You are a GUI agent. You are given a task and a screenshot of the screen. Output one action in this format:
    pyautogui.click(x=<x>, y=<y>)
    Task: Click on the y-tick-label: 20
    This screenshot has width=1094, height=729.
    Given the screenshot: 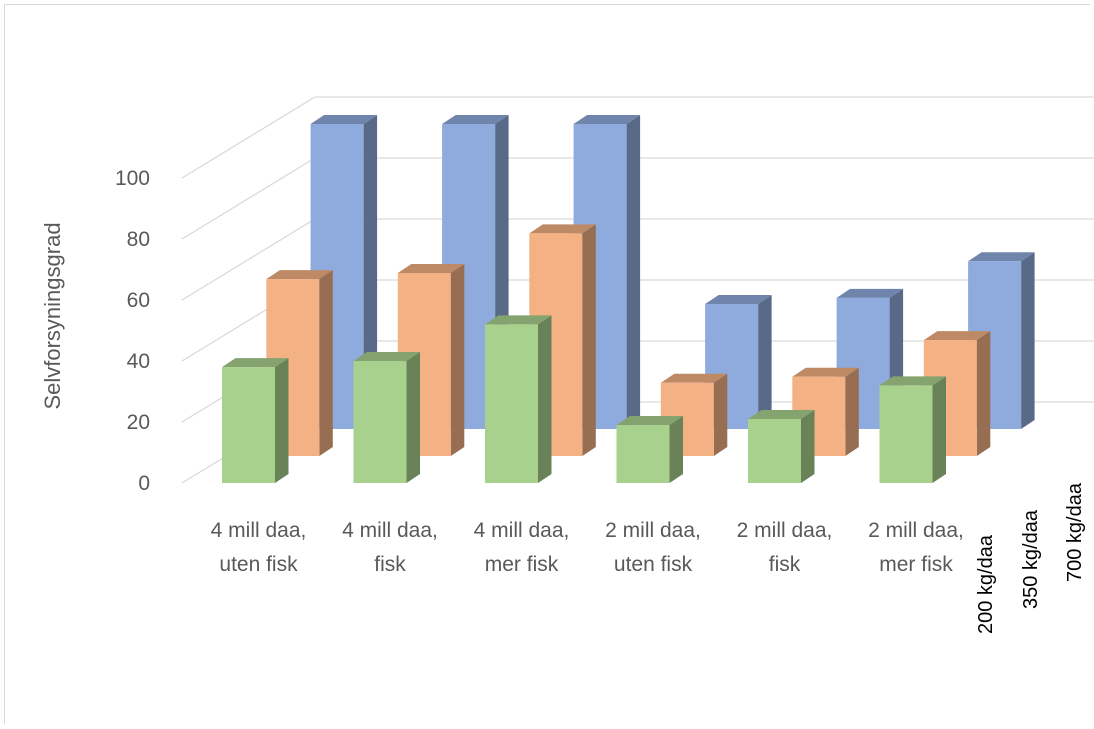 What is the action you would take?
    pyautogui.click(x=138, y=422)
    